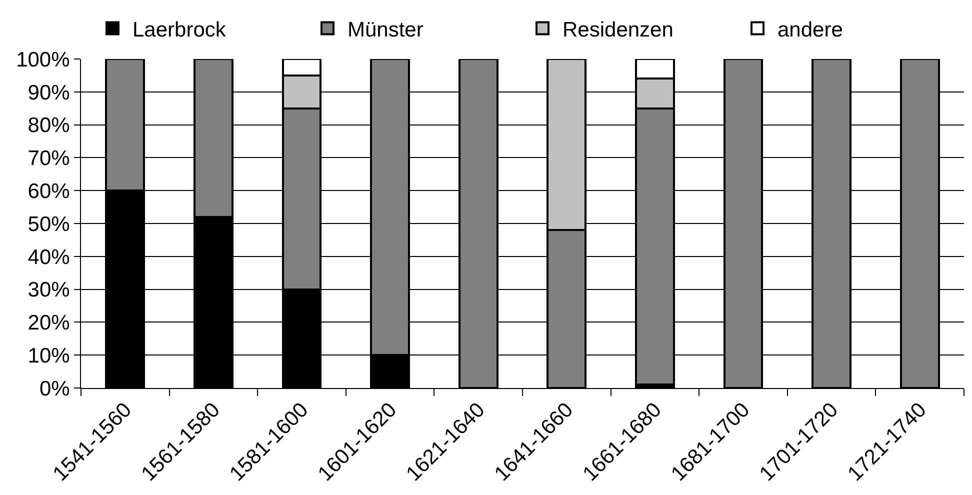  I want to click on legend-label: Laerbrock, so click(179, 30).